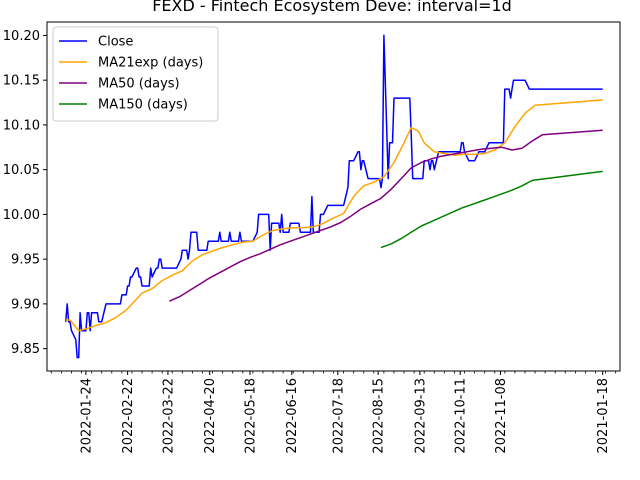 This screenshot has height=480, width=640. What do you see at coordinates (21, 215) in the screenshot?
I see `y-tick-label: 10.00` at bounding box center [21, 215].